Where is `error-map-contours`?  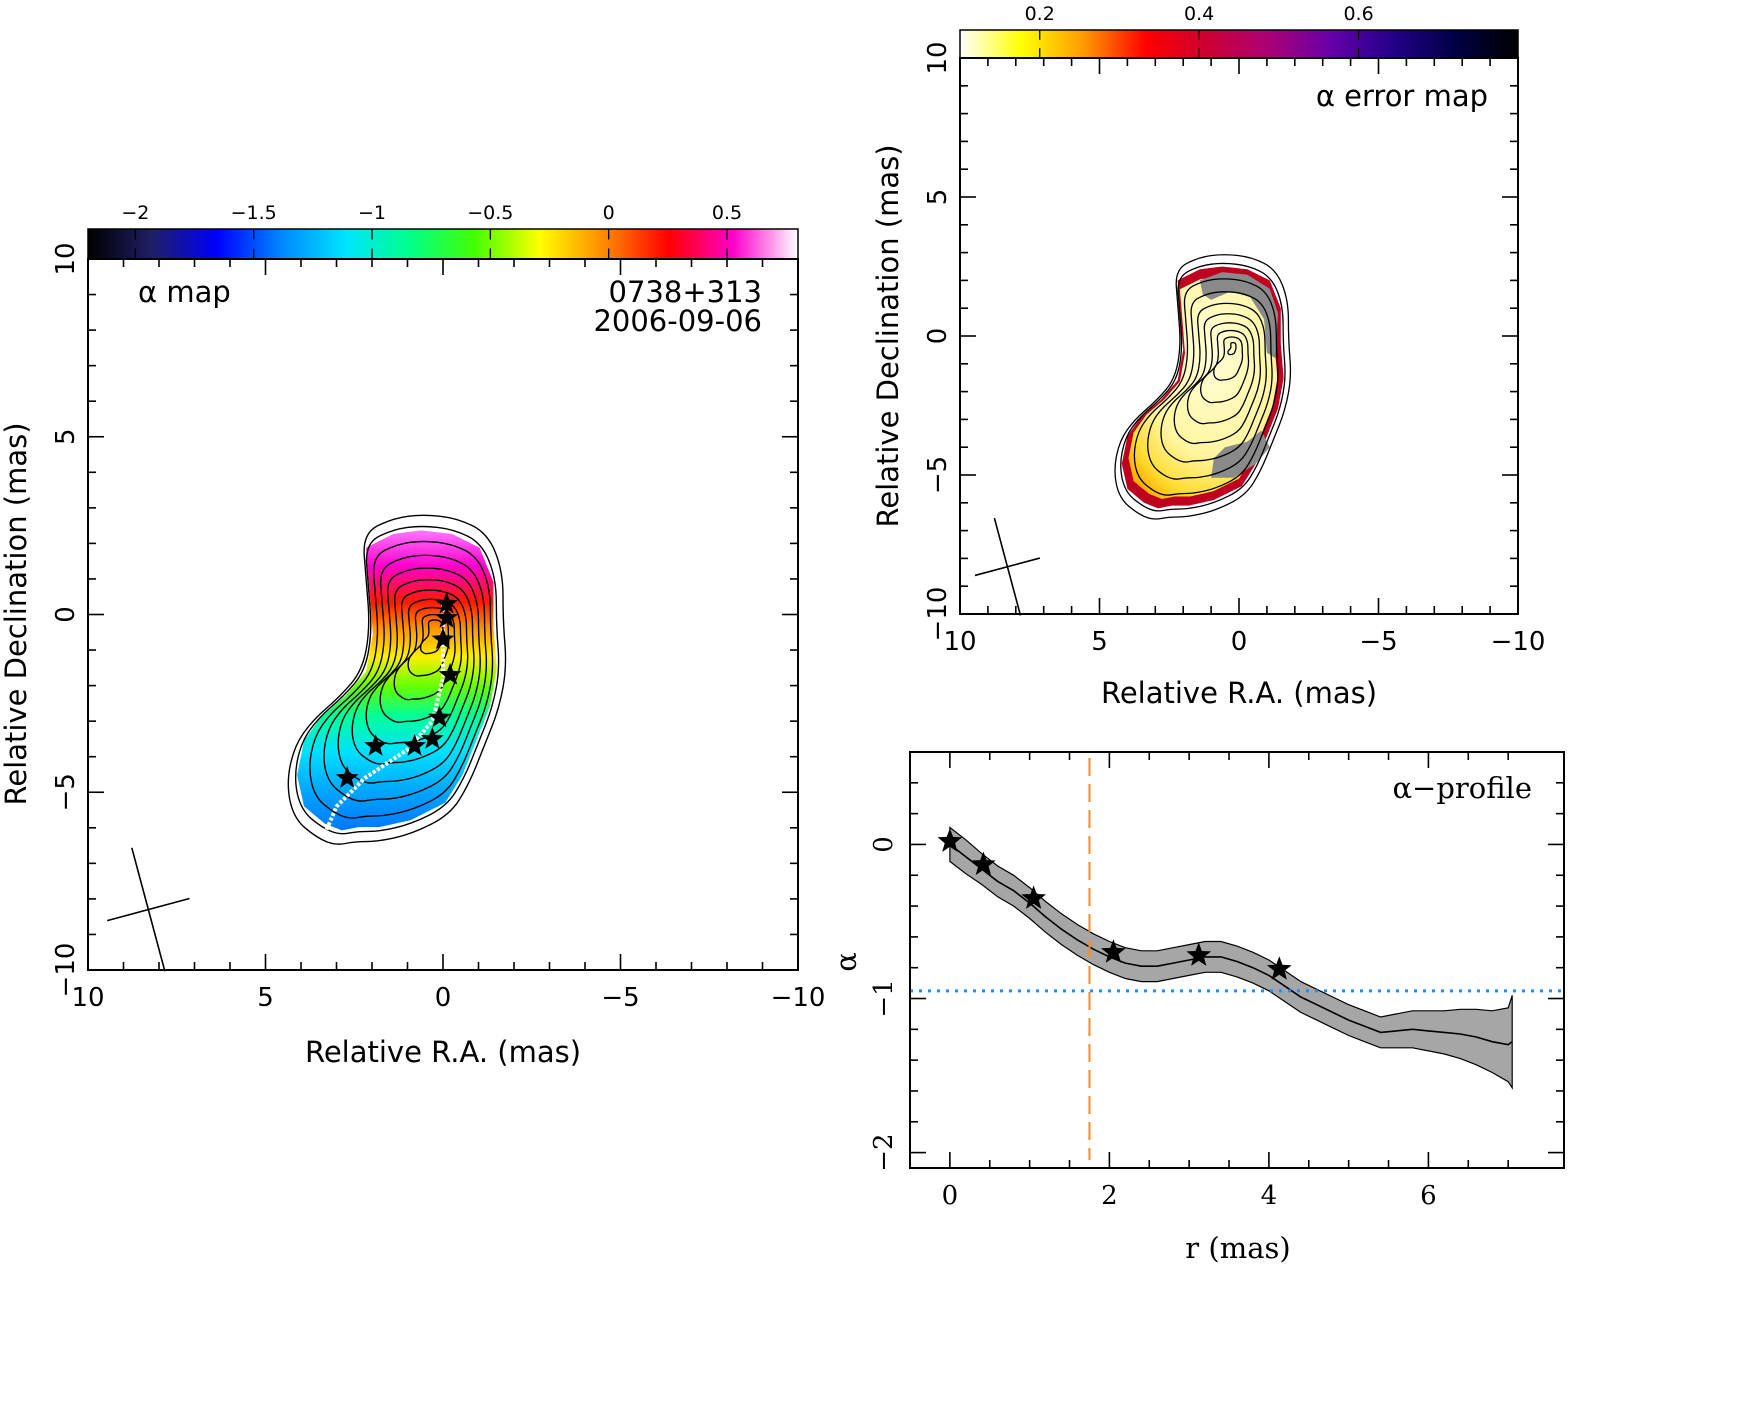 error-map-contours is located at coordinates (1203, 387).